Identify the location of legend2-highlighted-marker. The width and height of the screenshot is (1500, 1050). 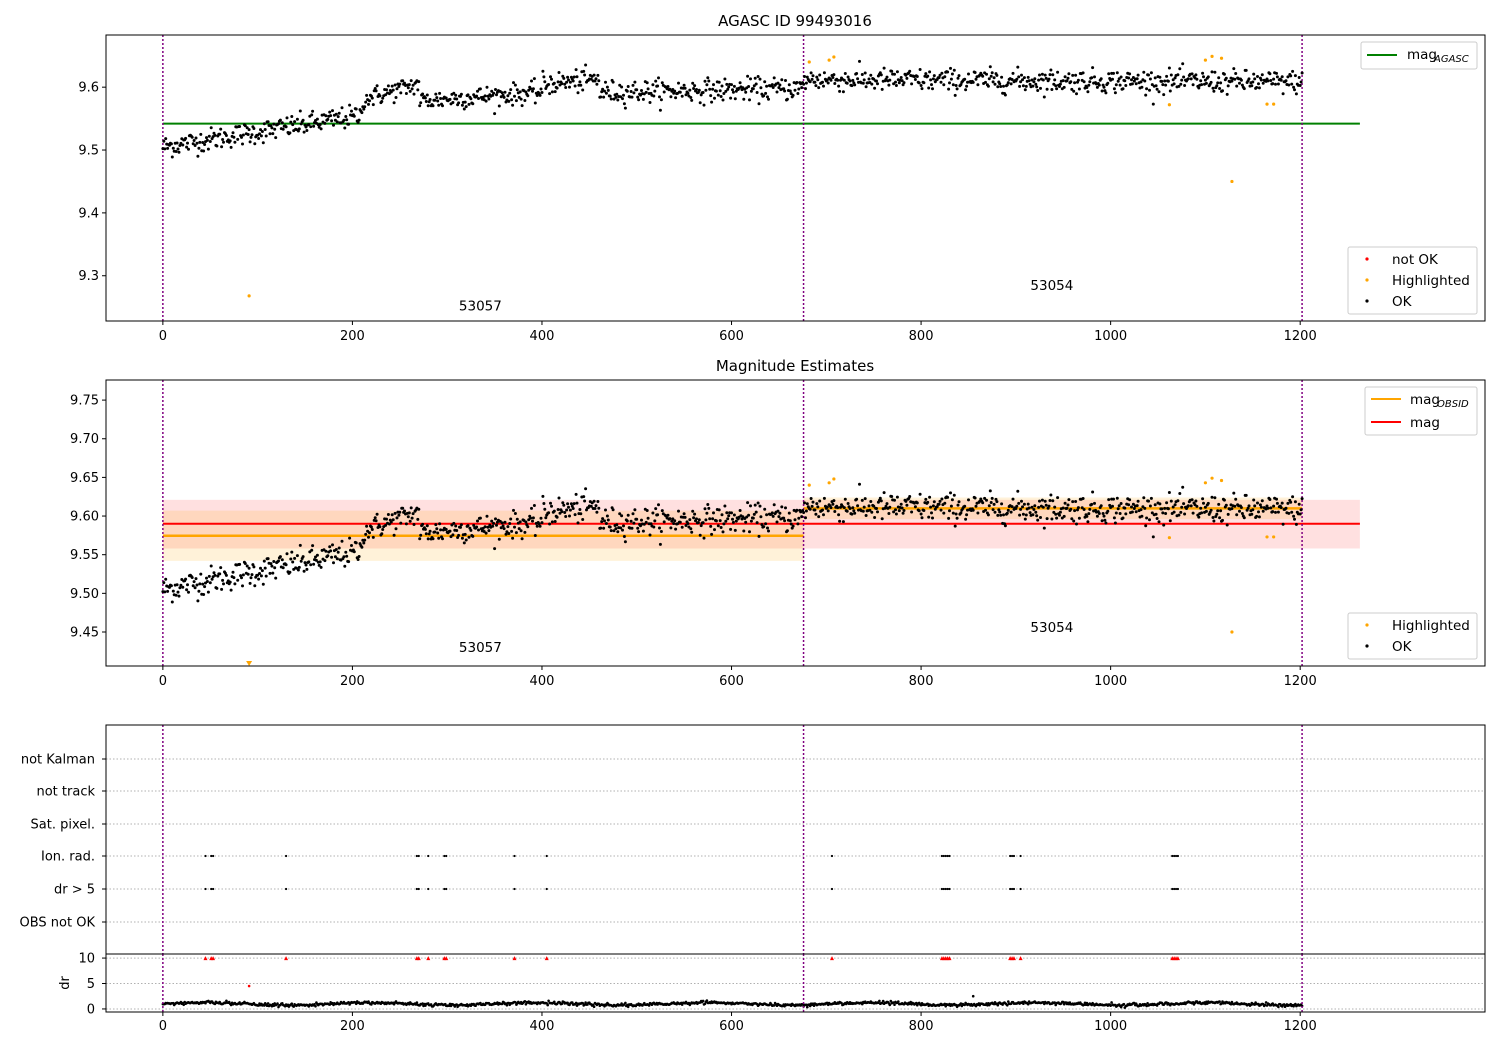
(1367, 625).